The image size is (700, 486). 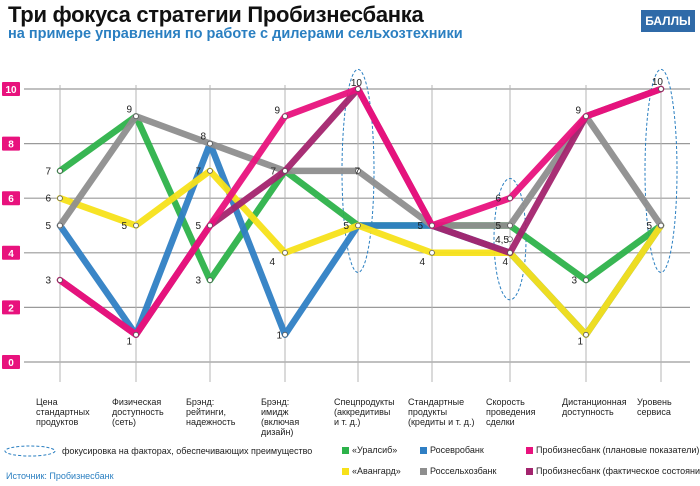 What do you see at coordinates (374, 450) in the screenshot?
I see `legend-label: «Уралсиб»` at bounding box center [374, 450].